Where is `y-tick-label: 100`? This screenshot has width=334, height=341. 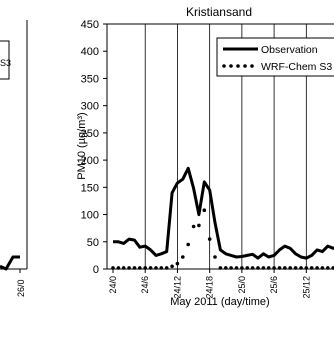 y-tick-label: 100 is located at coordinates (90, 216).